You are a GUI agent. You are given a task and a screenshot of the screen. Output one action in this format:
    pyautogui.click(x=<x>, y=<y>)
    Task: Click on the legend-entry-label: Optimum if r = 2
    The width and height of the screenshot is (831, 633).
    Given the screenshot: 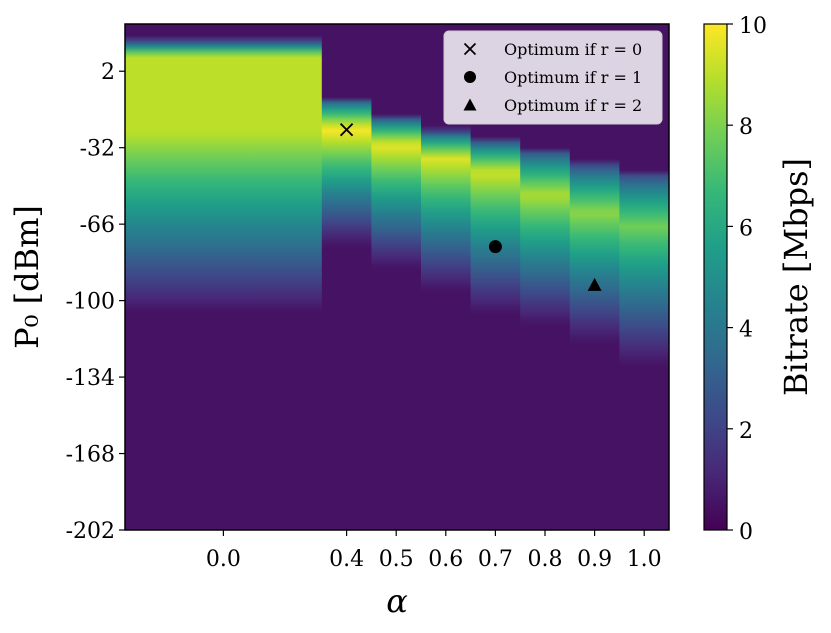 What is the action you would take?
    pyautogui.click(x=573, y=105)
    